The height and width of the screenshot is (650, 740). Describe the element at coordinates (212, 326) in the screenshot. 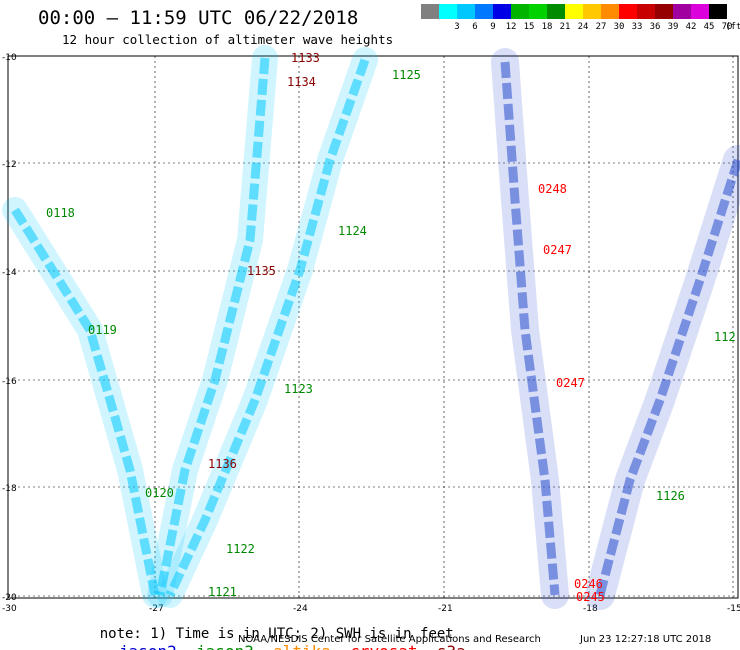

I see `track-cryosat-1134-values` at that location.